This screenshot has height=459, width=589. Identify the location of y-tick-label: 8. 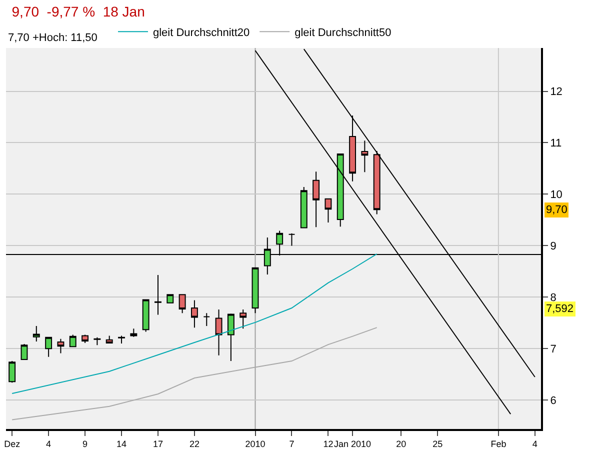
(553, 298).